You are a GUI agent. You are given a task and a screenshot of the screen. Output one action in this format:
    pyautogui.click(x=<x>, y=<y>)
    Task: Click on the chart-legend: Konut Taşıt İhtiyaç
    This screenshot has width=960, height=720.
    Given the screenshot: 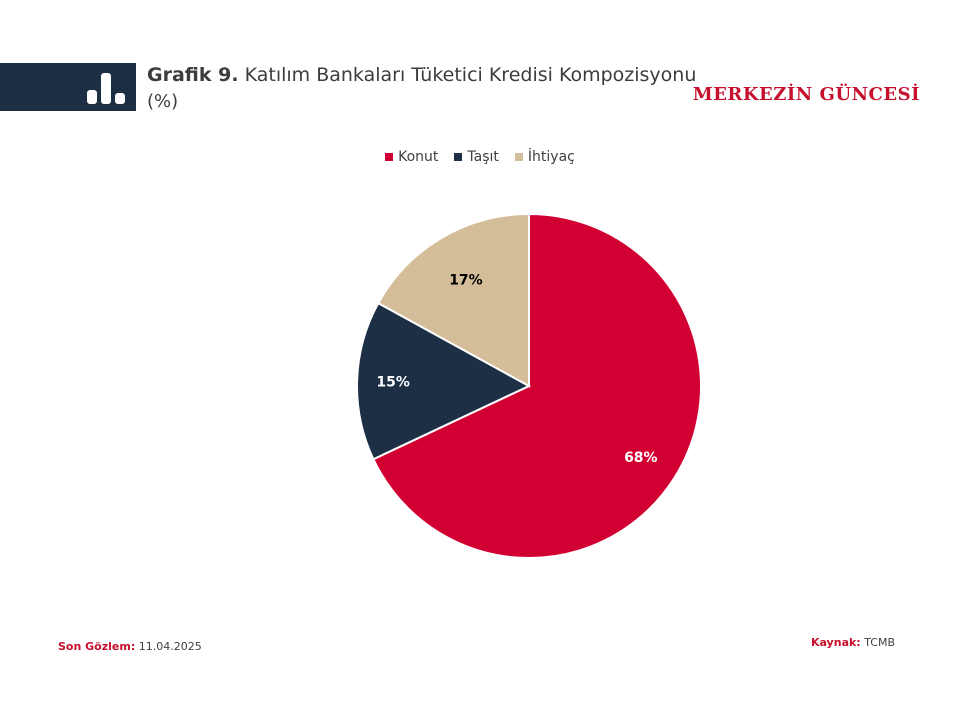 What is the action you would take?
    pyautogui.click(x=480, y=157)
    